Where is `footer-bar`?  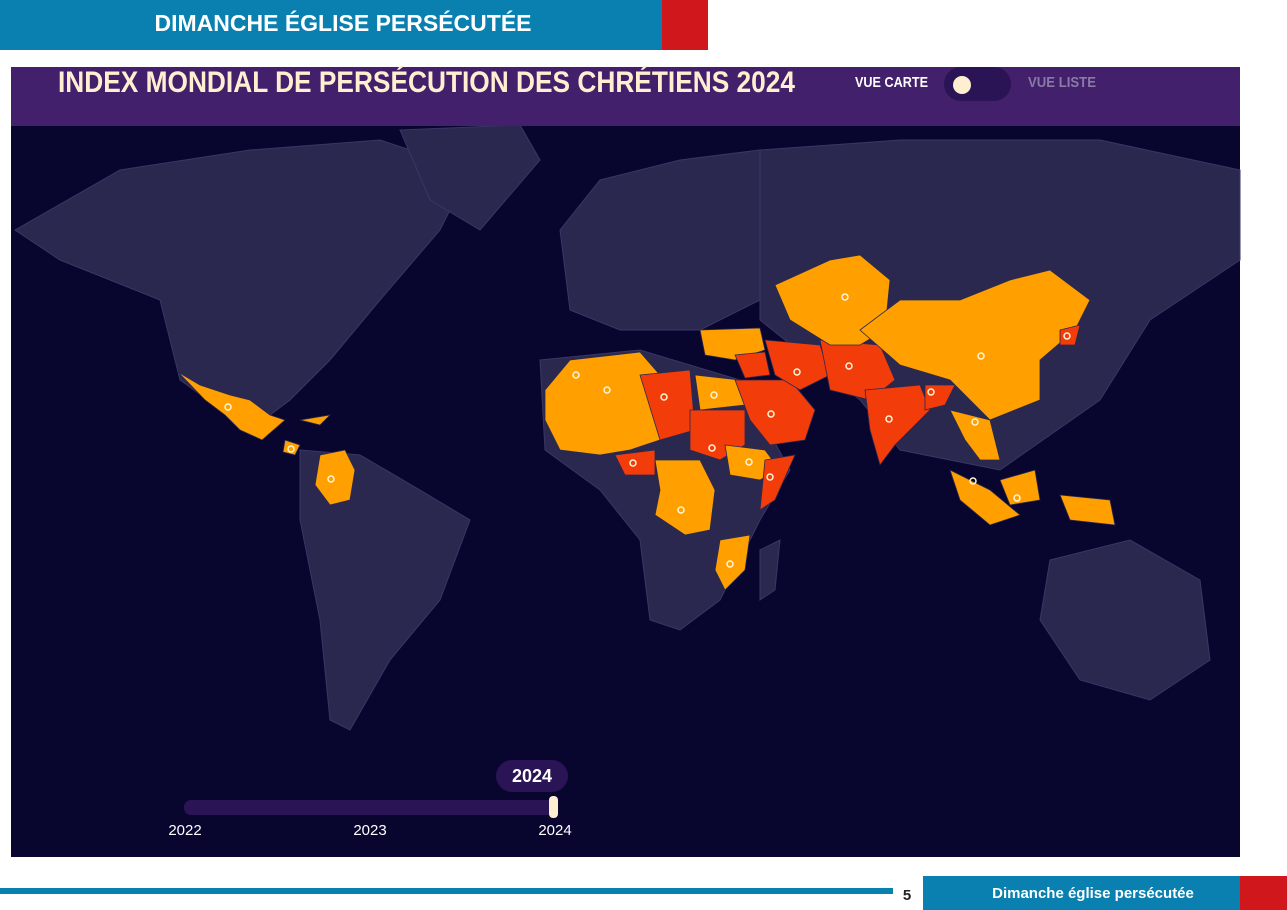
footer-bar is located at coordinates (1081, 893).